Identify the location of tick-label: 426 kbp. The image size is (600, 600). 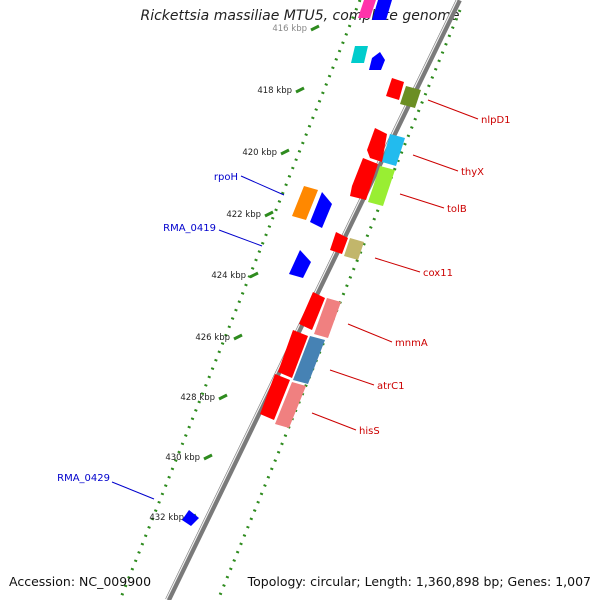
(212, 338).